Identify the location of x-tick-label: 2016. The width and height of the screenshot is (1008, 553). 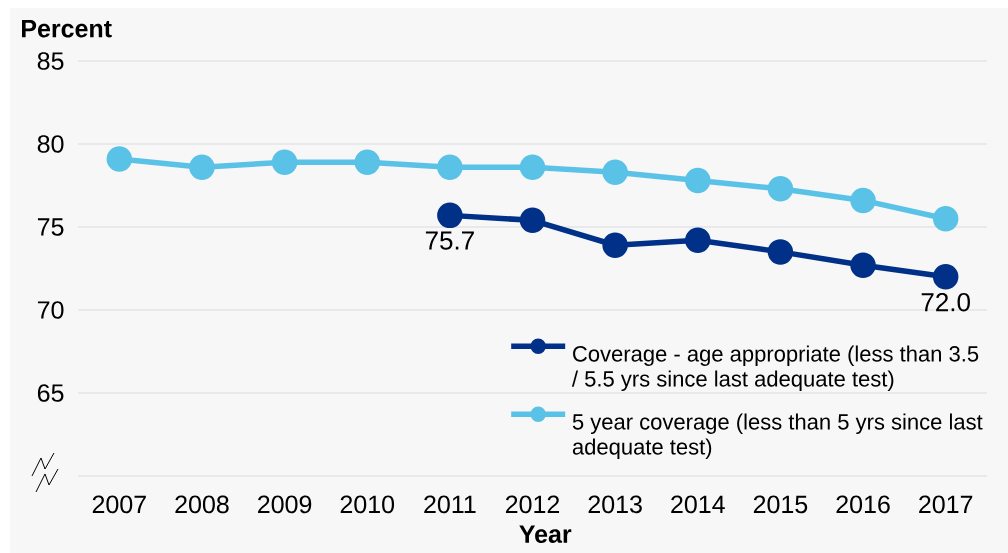
(863, 504).